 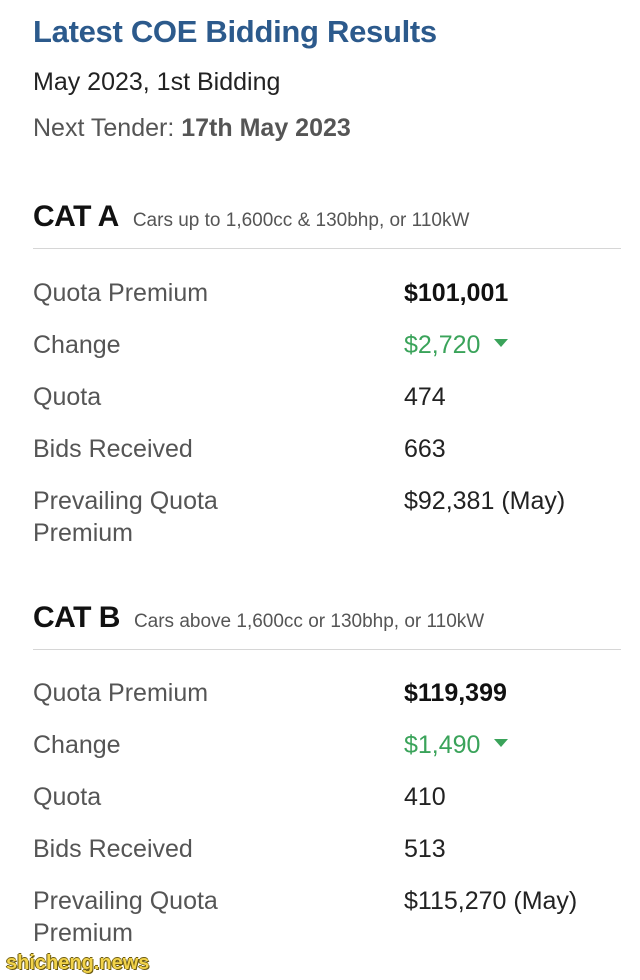 What do you see at coordinates (125, 501) in the screenshot?
I see `cat-a-pqp-label-line1: Prevailing Quota` at bounding box center [125, 501].